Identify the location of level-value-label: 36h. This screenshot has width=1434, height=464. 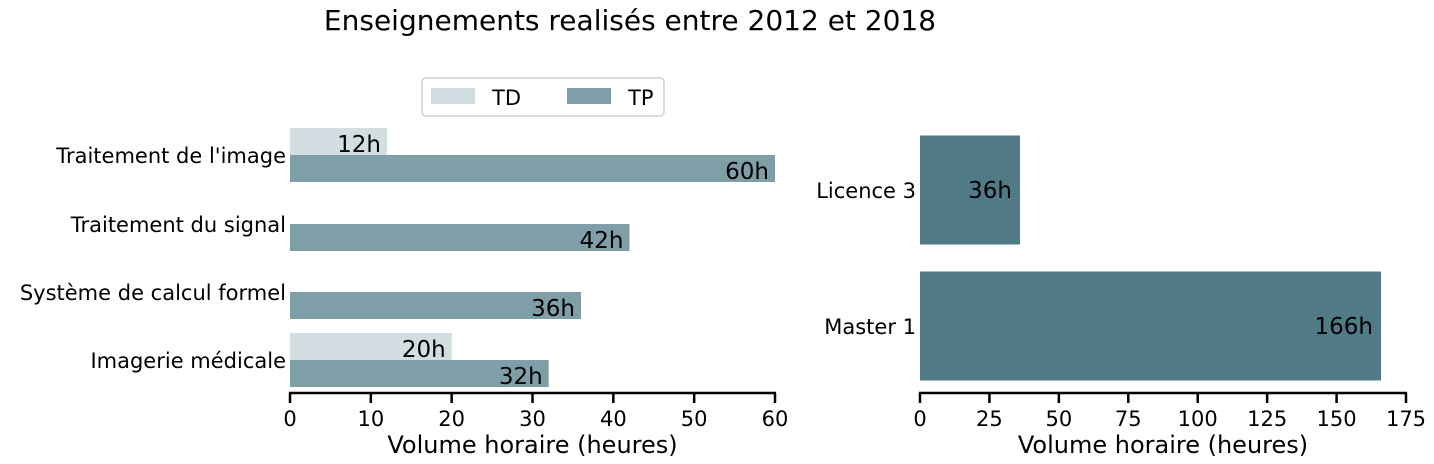
(990, 191).